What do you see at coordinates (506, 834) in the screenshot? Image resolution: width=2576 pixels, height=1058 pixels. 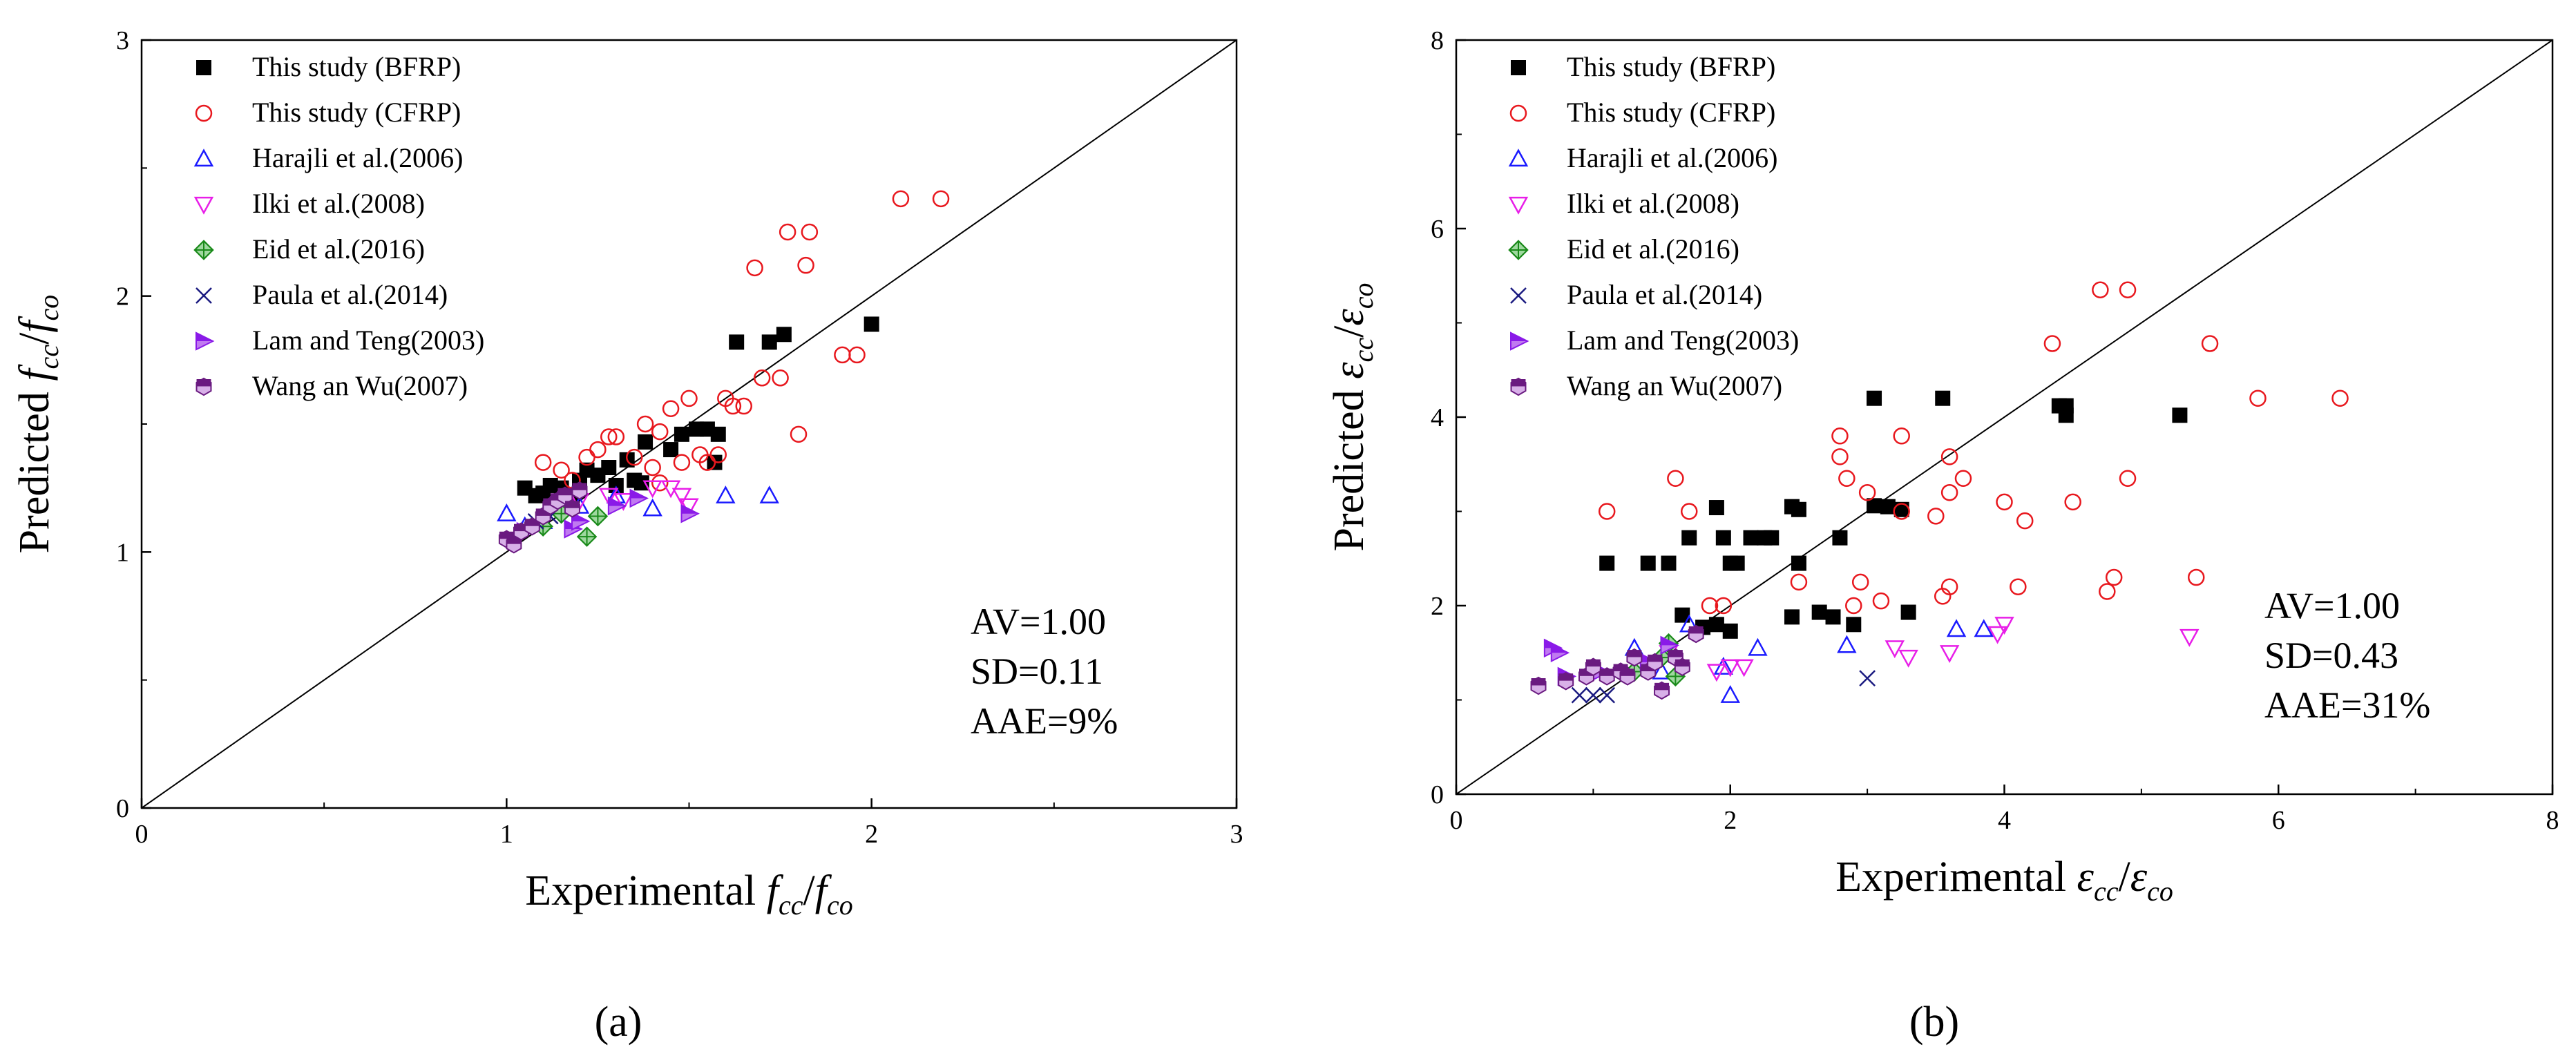 I see `x-tick-label: 1` at bounding box center [506, 834].